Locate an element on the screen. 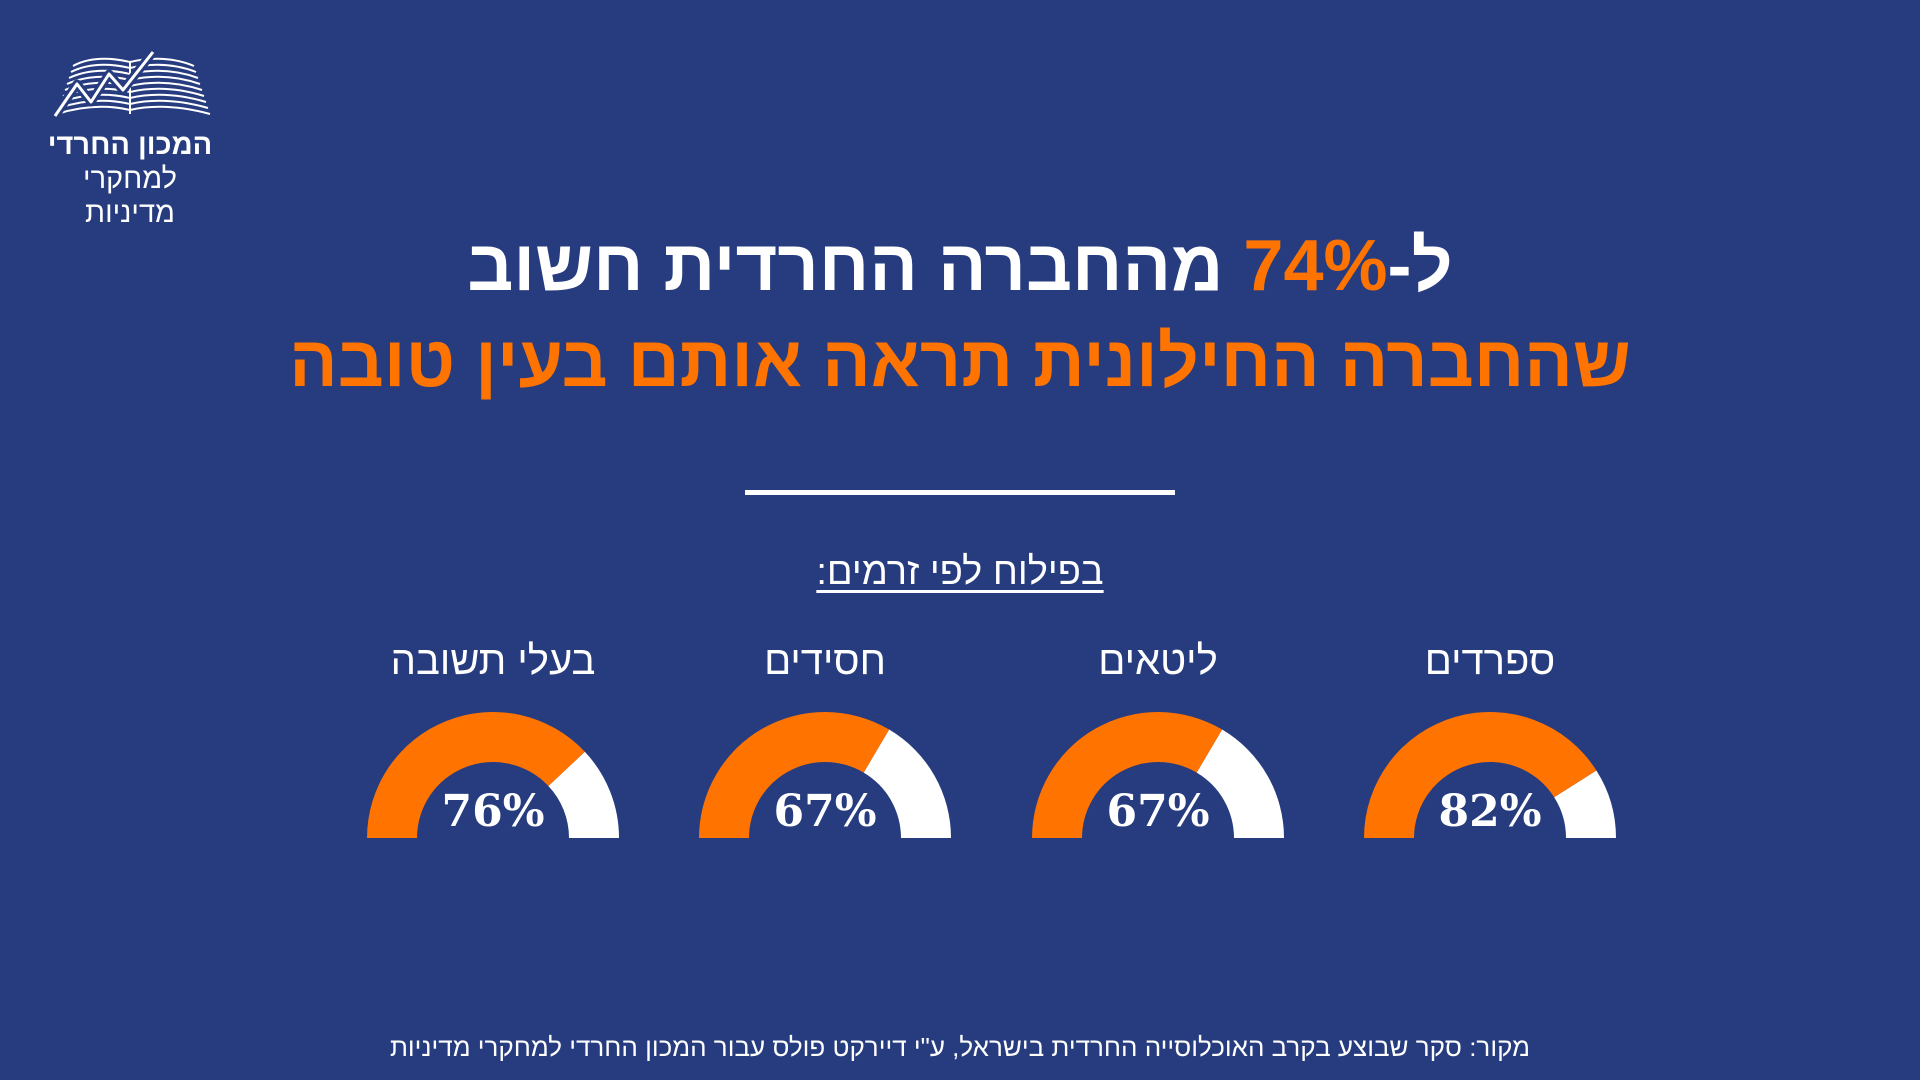 The height and width of the screenshot is (1080, 1920). institute-logo: המכון החרדי למחקרי מדיניות is located at coordinates (130, 137).